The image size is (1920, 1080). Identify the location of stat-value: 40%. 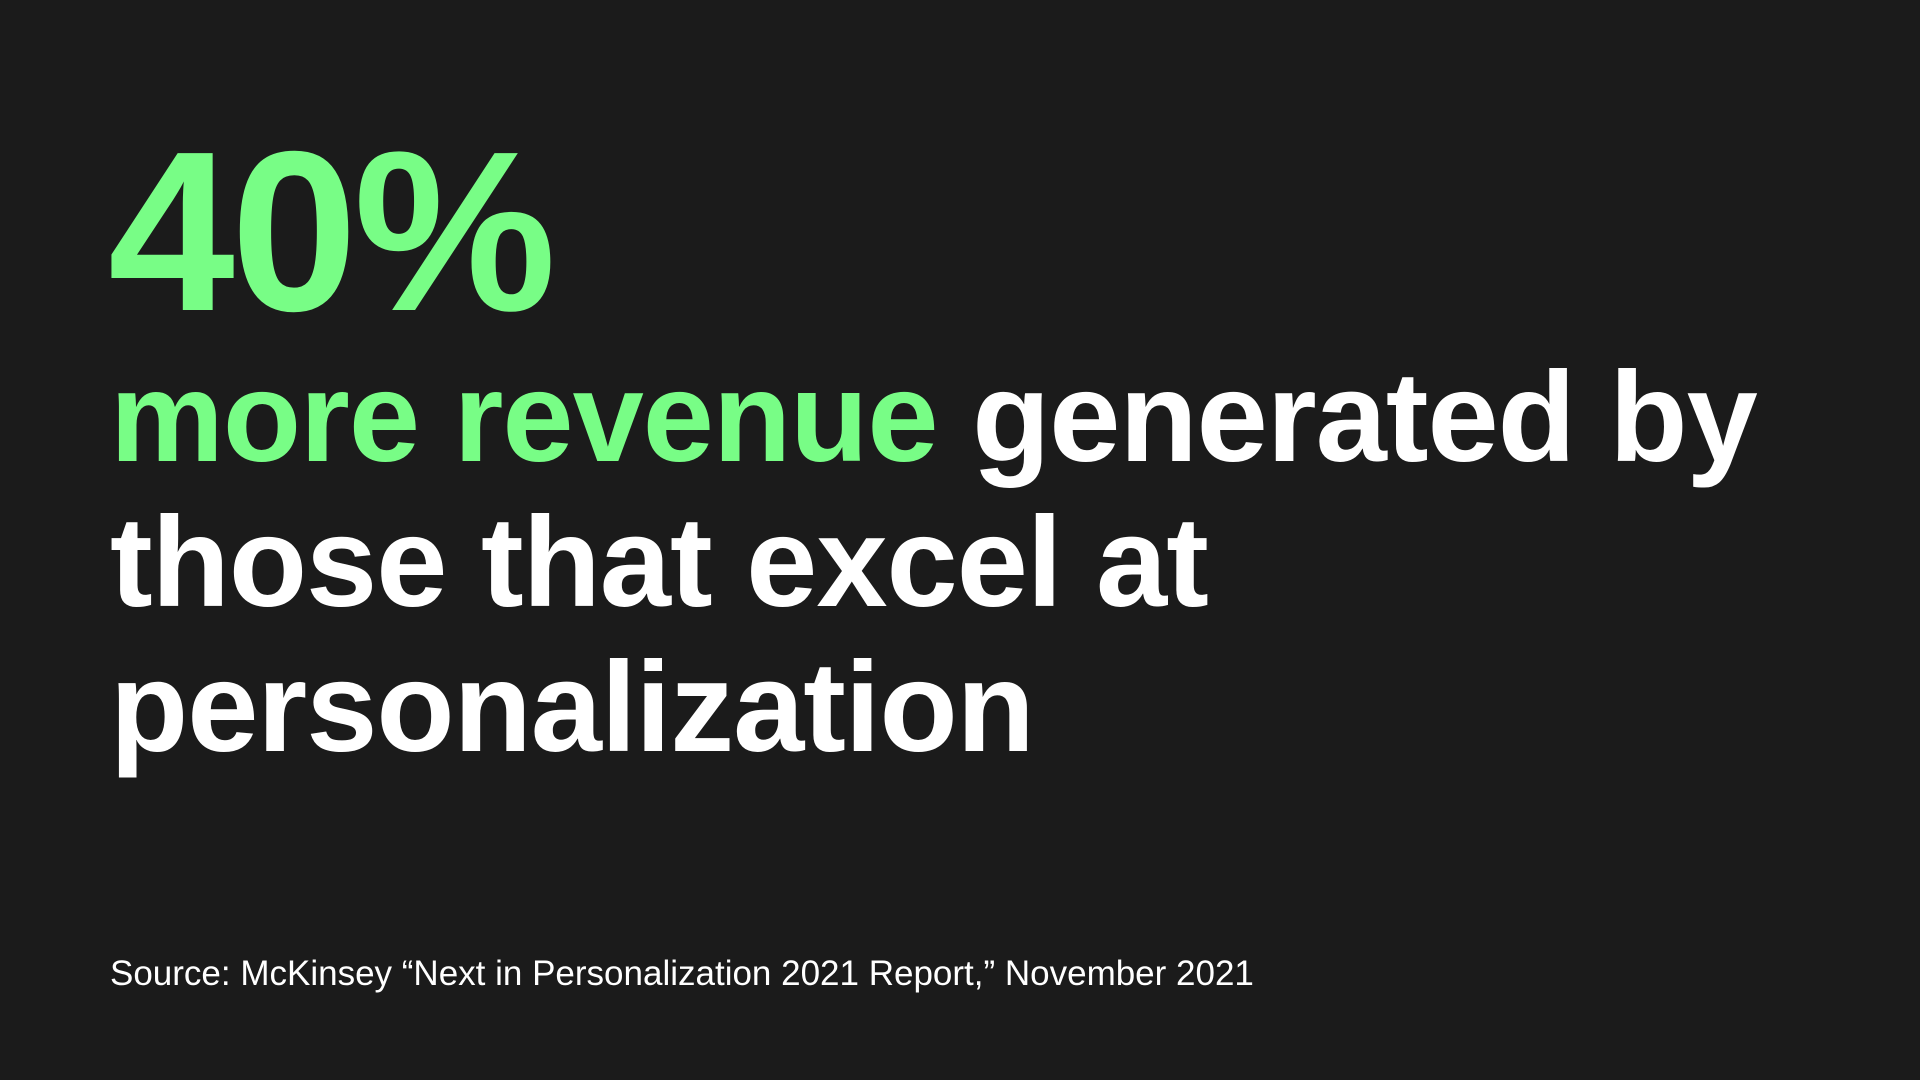
(332, 232).